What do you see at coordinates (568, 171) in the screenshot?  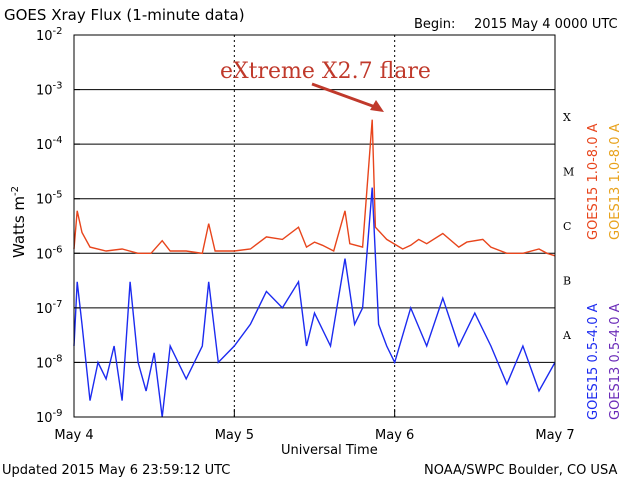 I see `flare-class-label: M` at bounding box center [568, 171].